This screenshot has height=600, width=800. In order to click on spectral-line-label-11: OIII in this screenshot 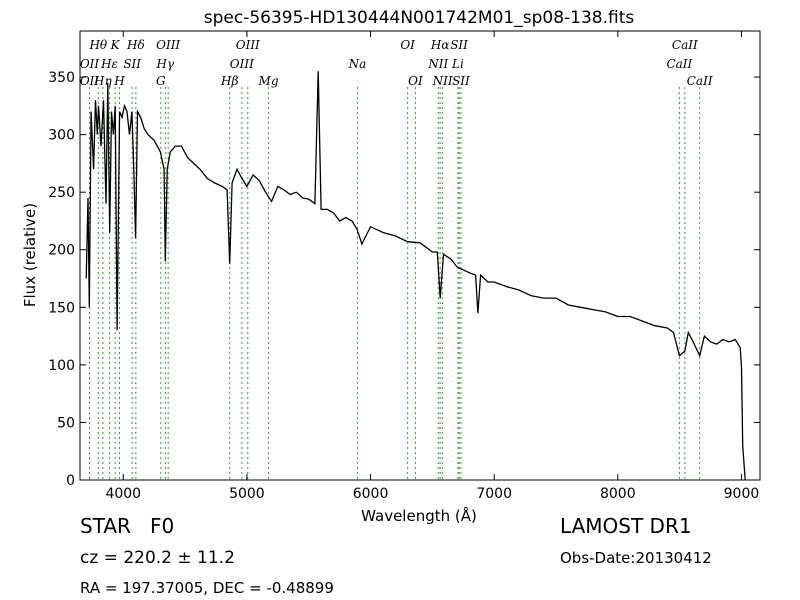, I will do `click(168, 45)`.